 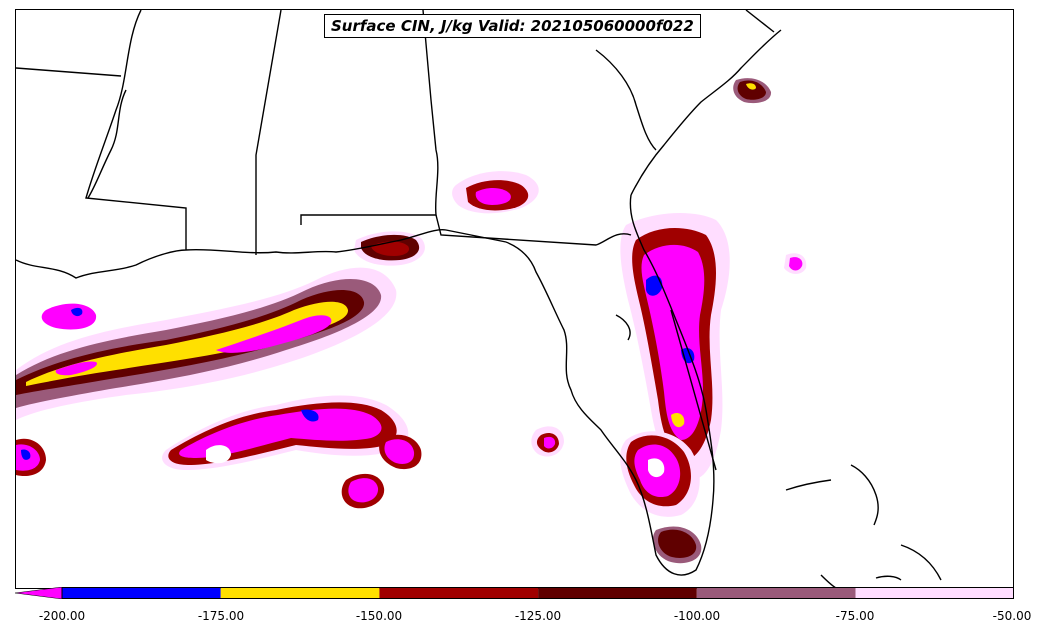 I want to click on colorbar-tick-label: -125.00, so click(x=538, y=616).